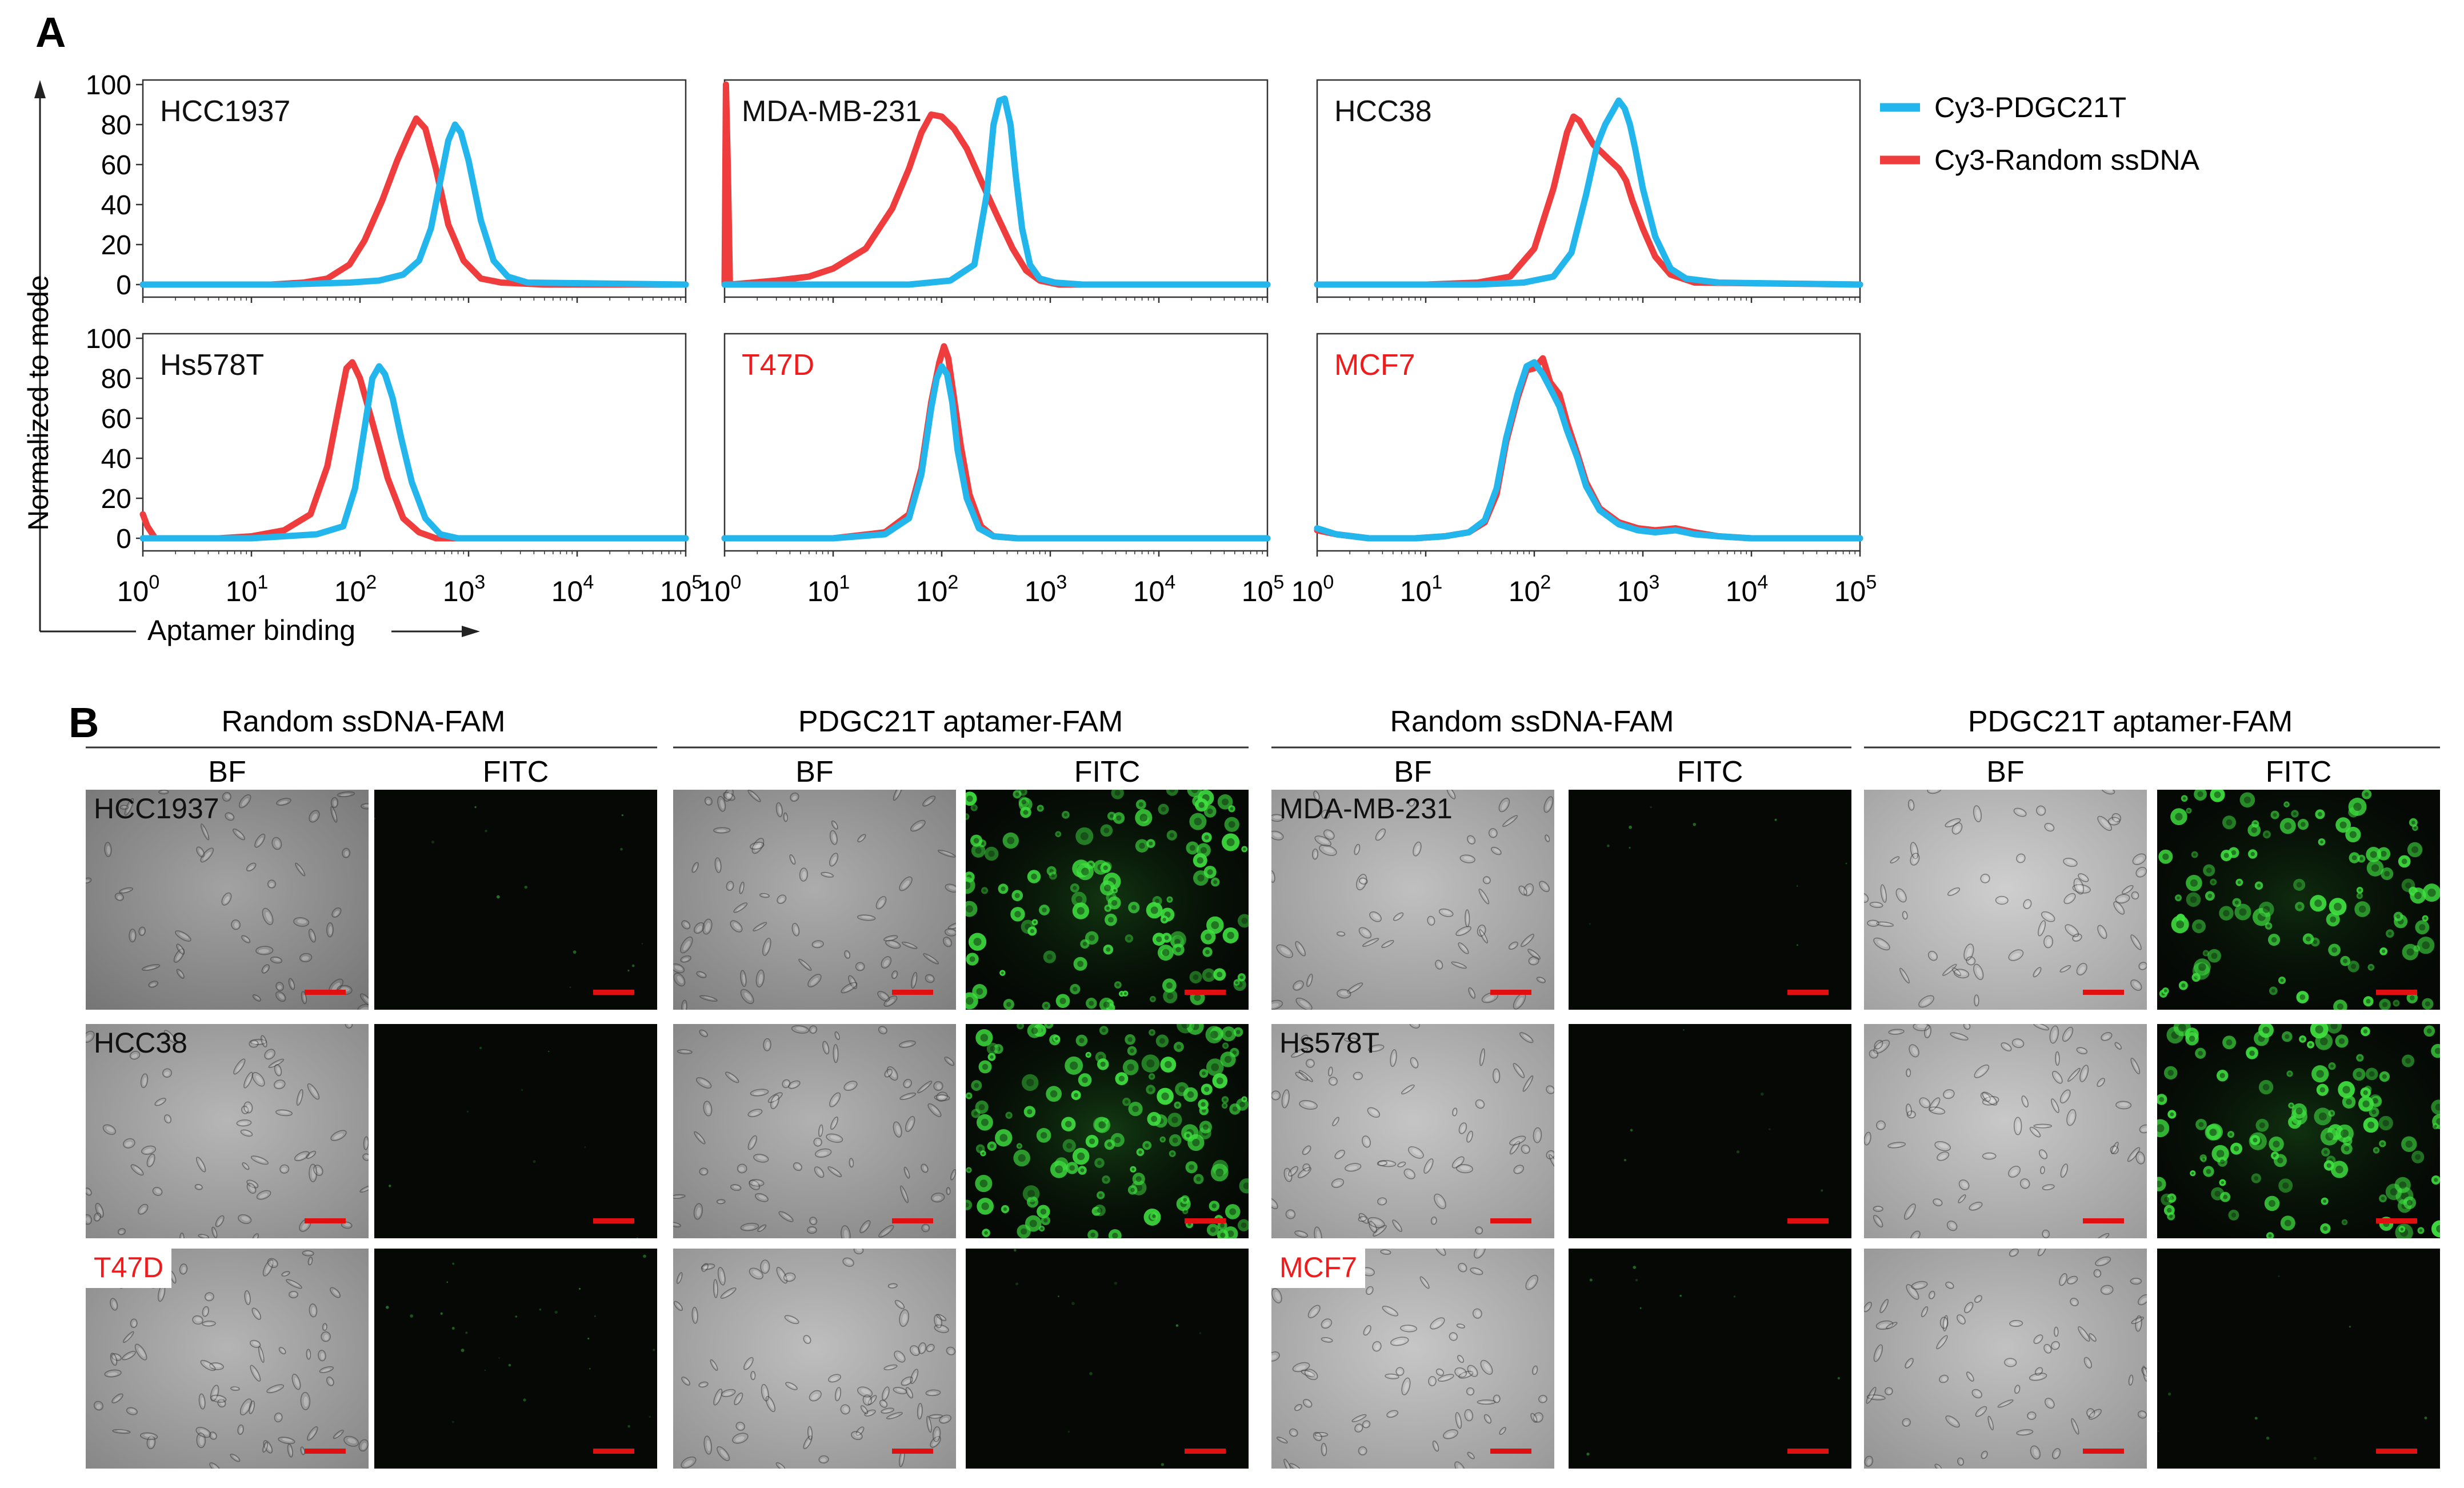 The height and width of the screenshot is (1488, 2464). I want to click on brightfield-micrograph: MDA-MB-231, so click(1412, 900).